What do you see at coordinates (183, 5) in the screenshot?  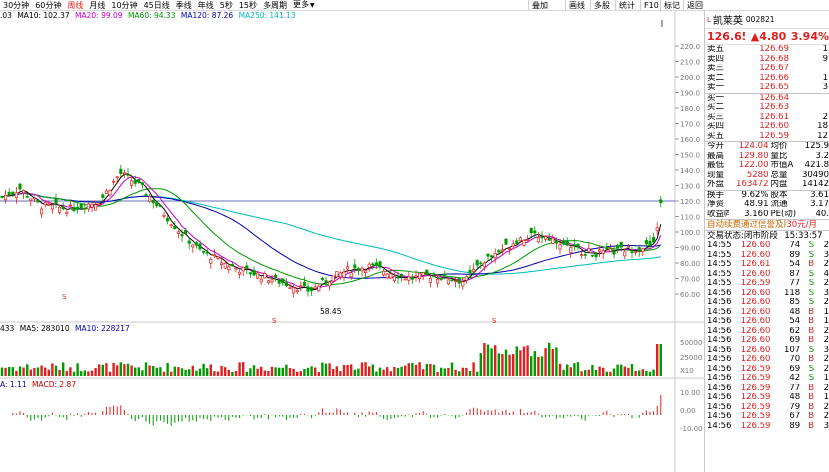 I see `period-quarter: 季线` at bounding box center [183, 5].